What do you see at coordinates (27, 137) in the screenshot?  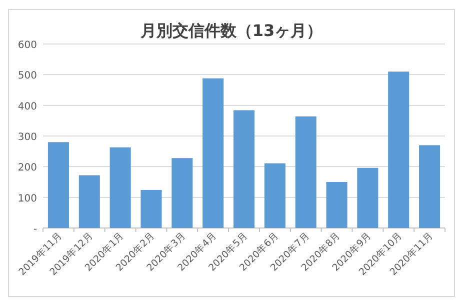 I see `y-tick-label: 300` at bounding box center [27, 137].